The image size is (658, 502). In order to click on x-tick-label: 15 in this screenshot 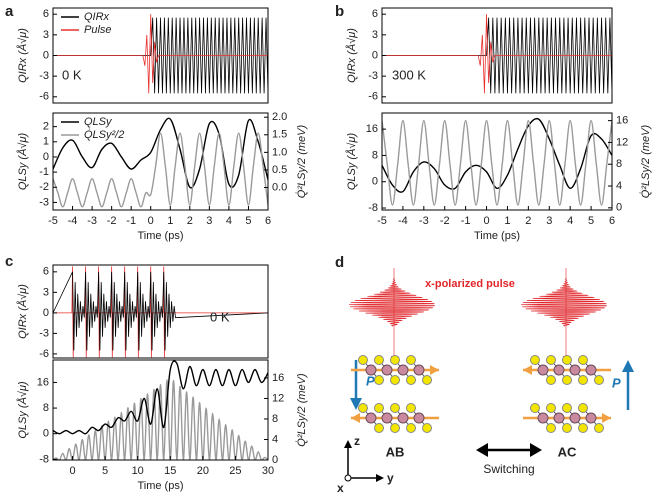, I will do `click(170, 471)`.